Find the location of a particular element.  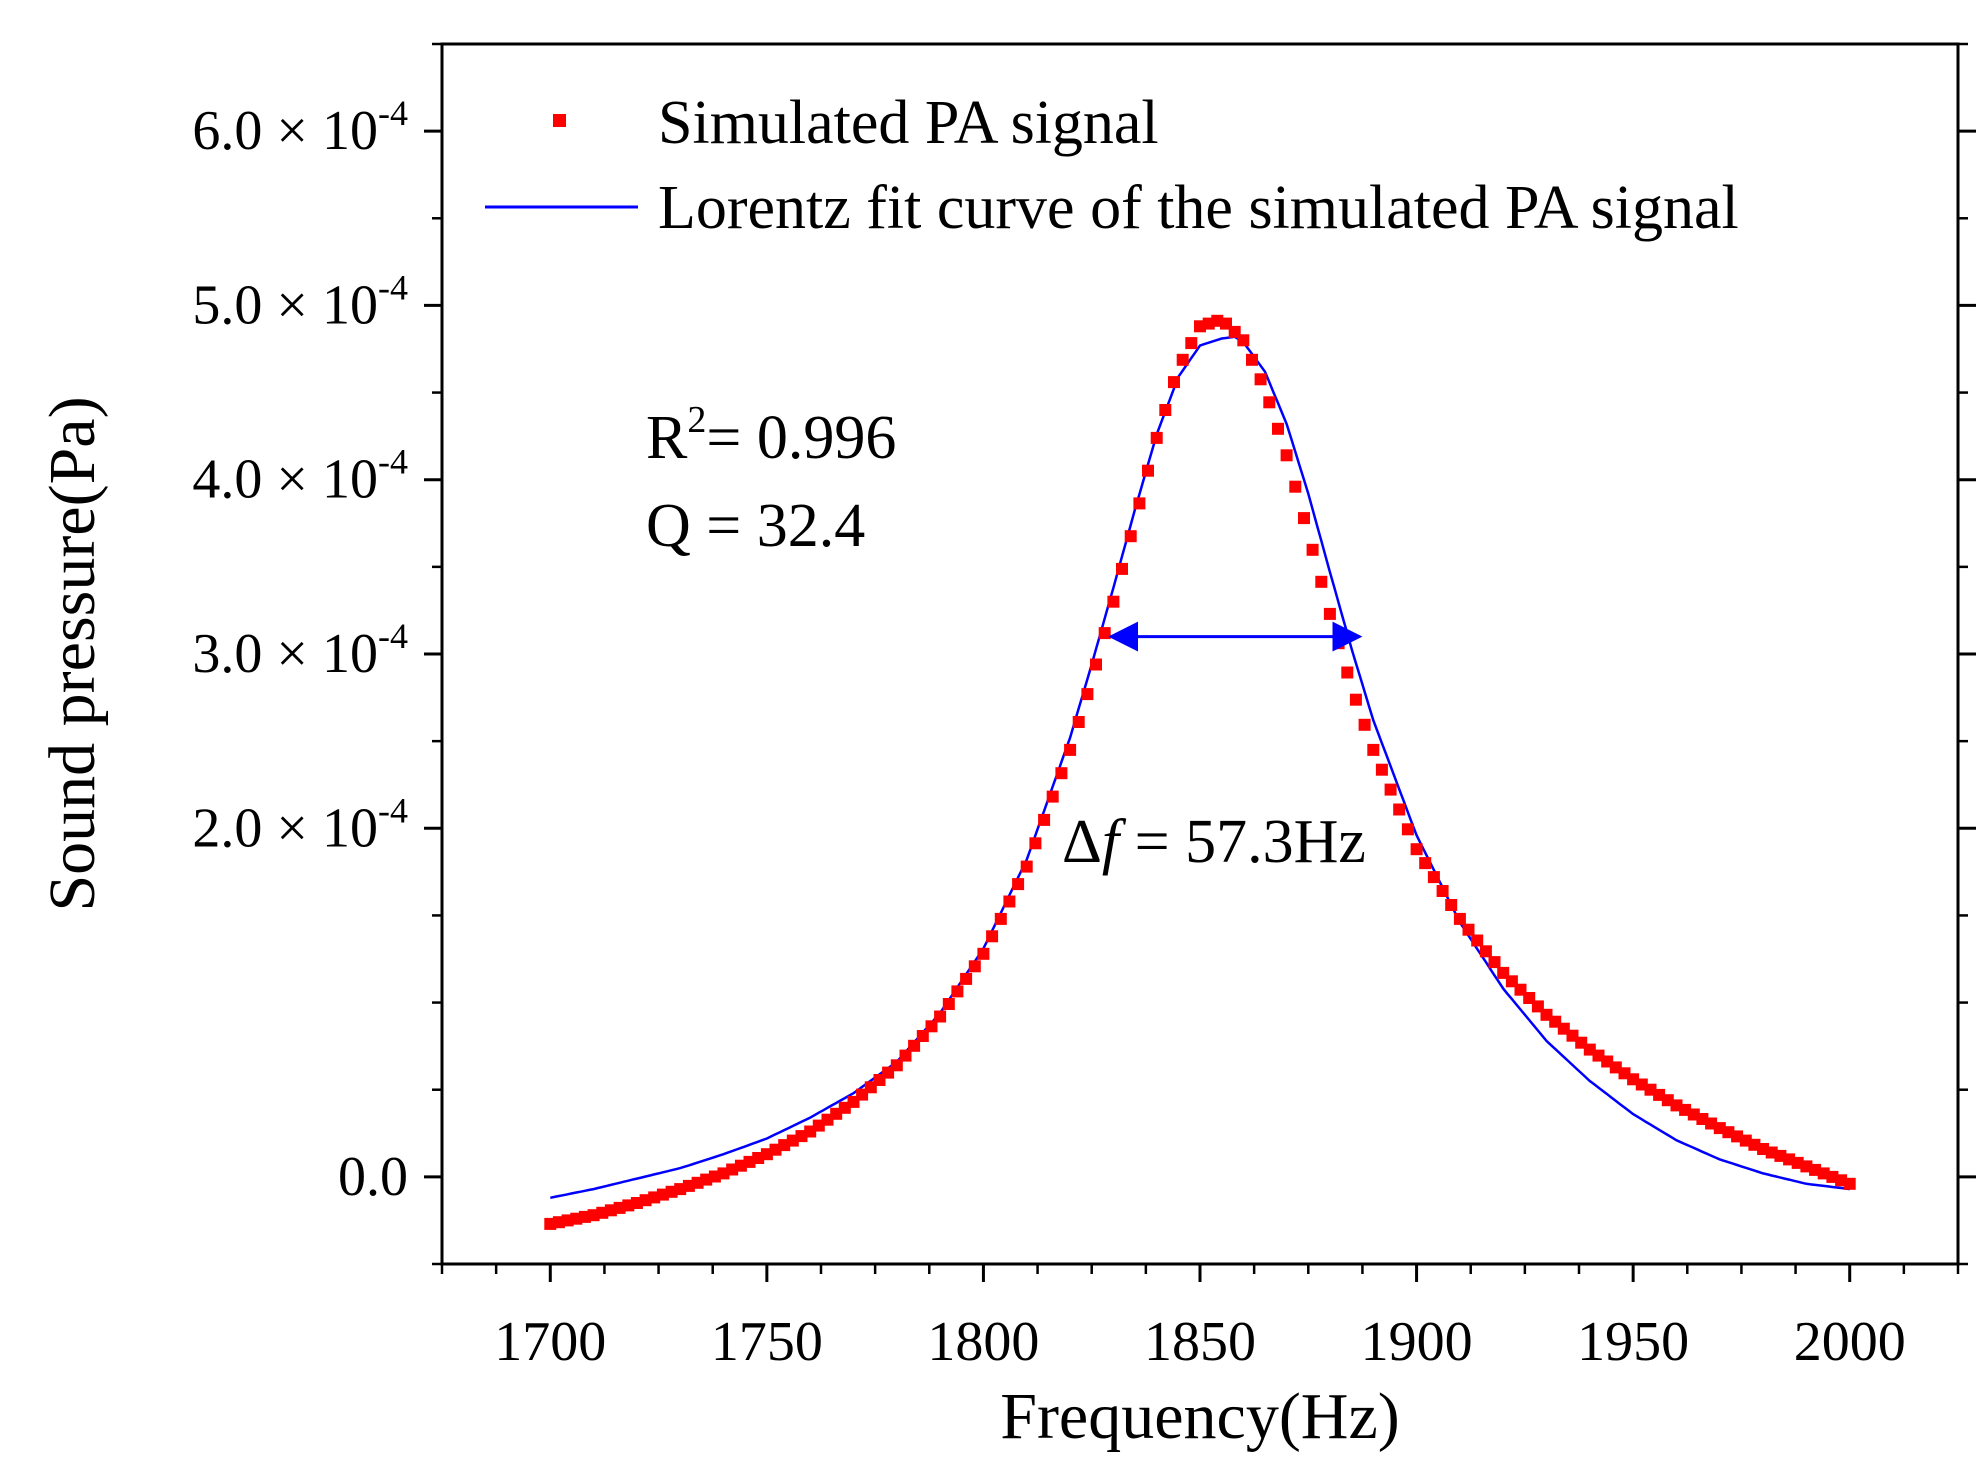

y-tick-label: 2.0 × 10⁻⁴ is located at coordinates (300, 824).